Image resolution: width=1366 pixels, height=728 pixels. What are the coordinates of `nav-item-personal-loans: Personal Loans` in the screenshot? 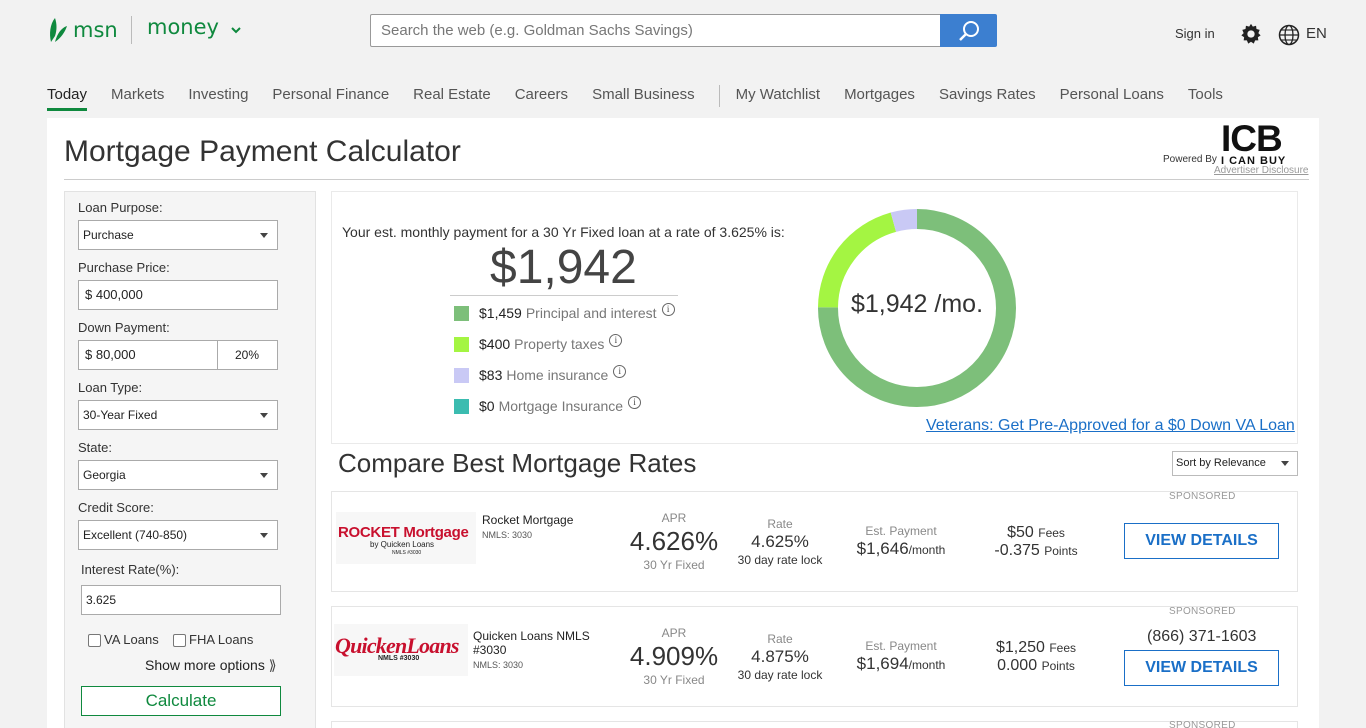 It's located at (1111, 94).